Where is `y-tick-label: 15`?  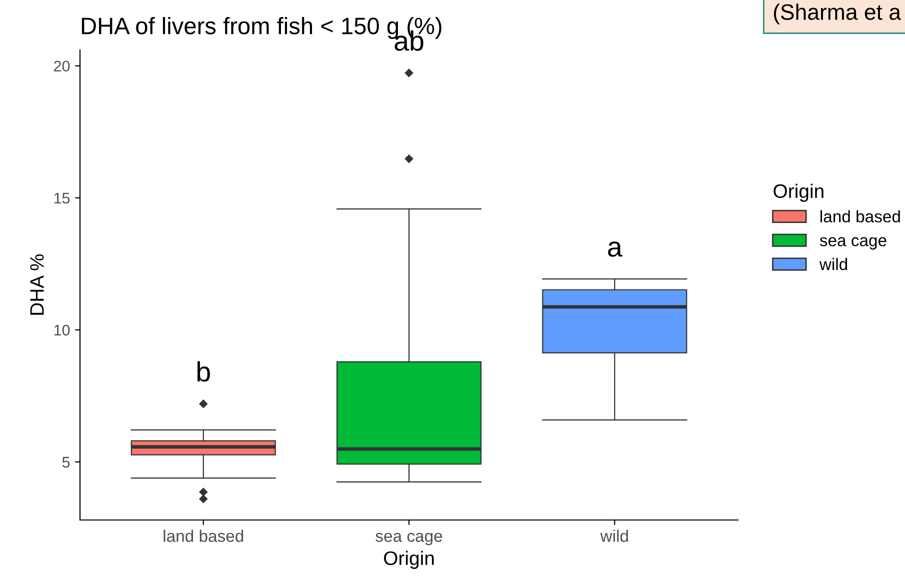
y-tick-label: 15 is located at coordinates (62, 198).